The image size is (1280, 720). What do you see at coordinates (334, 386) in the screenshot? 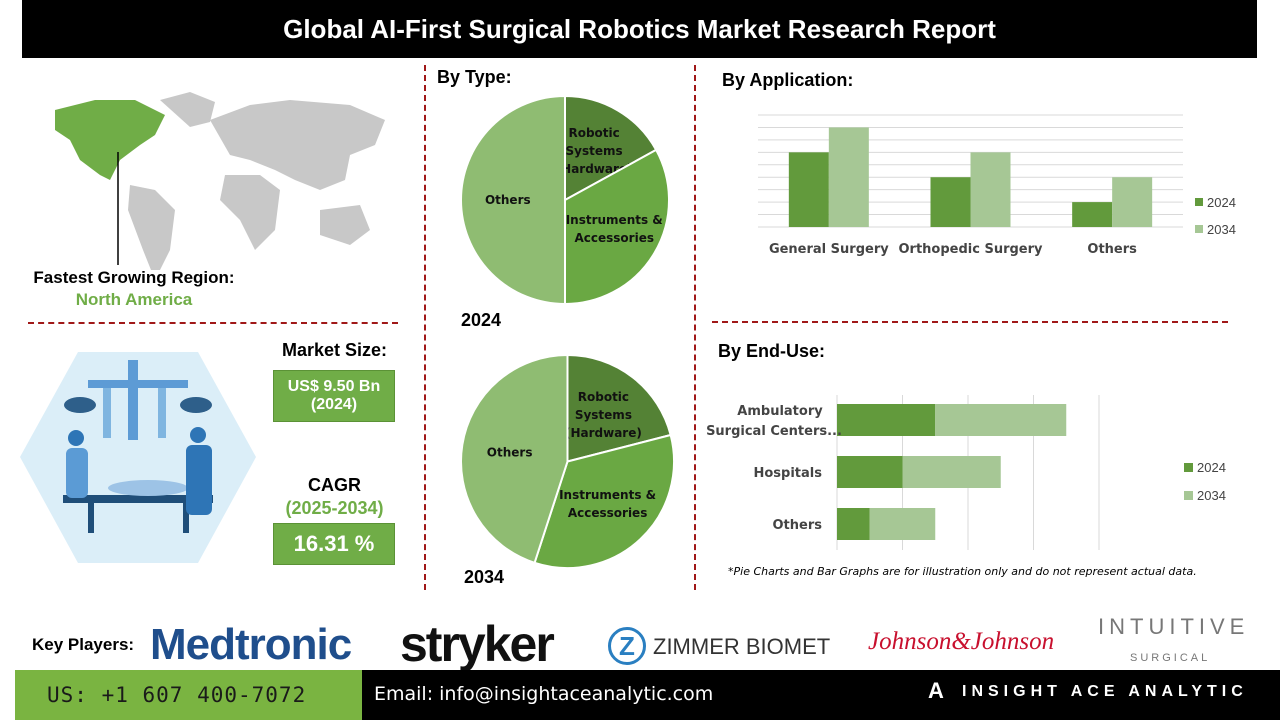
I see `market-size-value: US$ 9.50 Bn` at bounding box center [334, 386].